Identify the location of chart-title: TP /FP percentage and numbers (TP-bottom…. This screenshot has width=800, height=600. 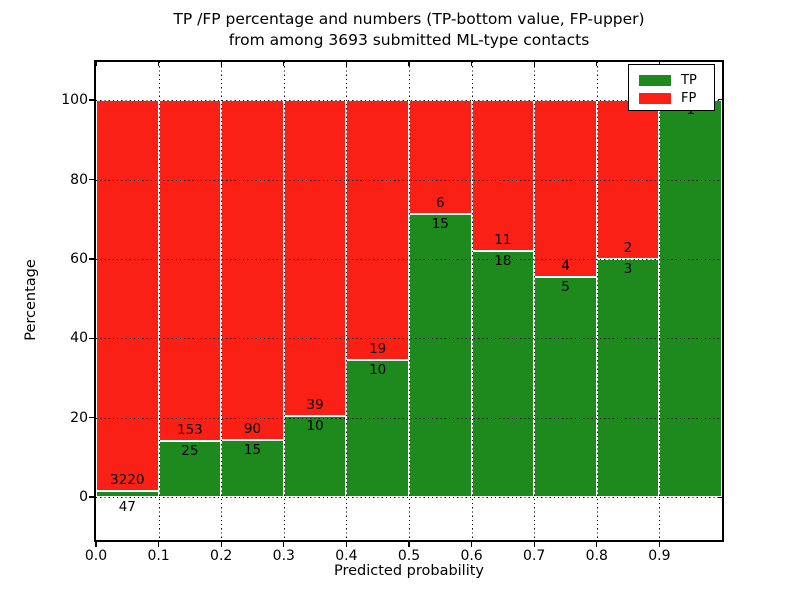
(409, 30).